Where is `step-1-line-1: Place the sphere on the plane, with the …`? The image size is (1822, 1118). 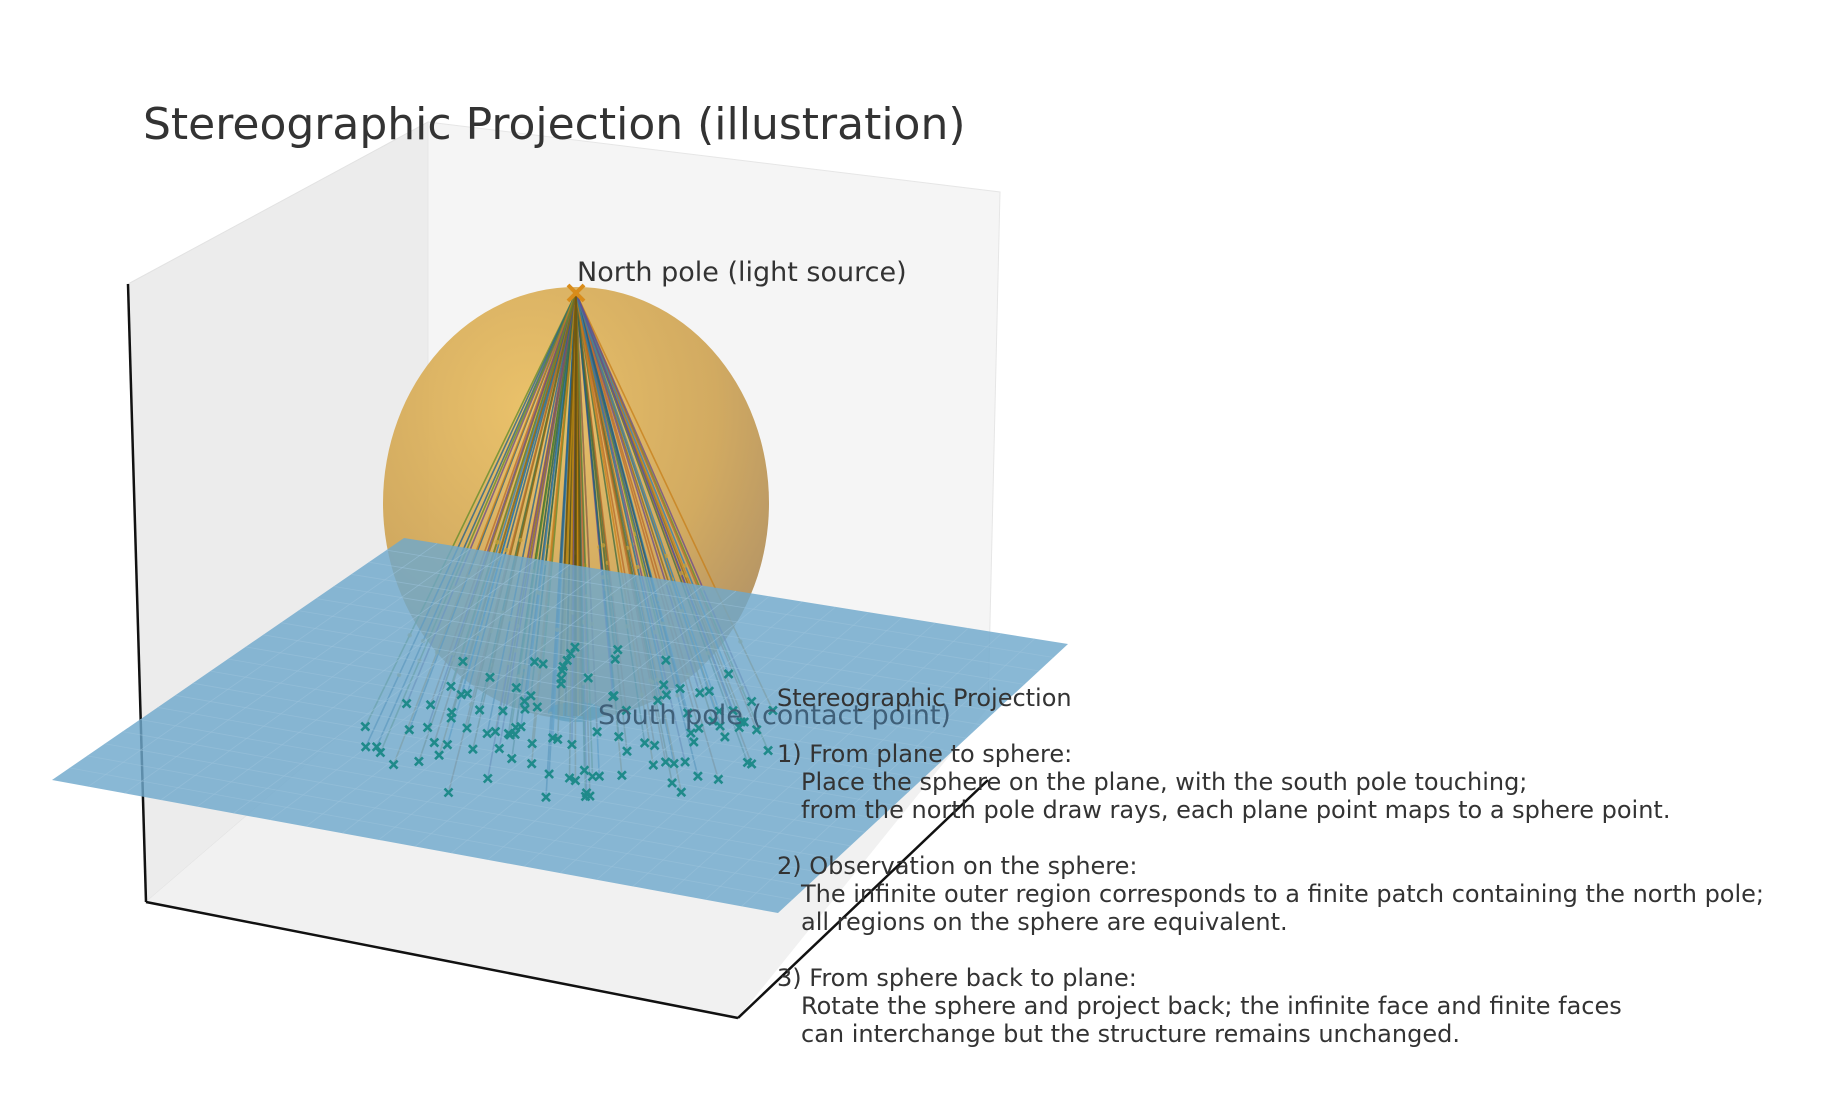
step-1-line-1: Place the sphere on the plane, with the … is located at coordinates (1164, 782).